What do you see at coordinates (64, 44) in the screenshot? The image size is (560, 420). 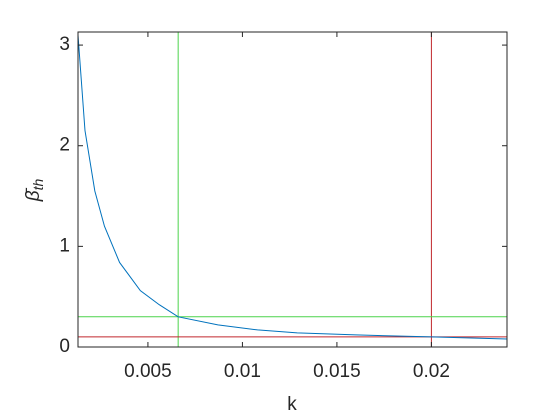 I see `y-tick-label: 3` at bounding box center [64, 44].